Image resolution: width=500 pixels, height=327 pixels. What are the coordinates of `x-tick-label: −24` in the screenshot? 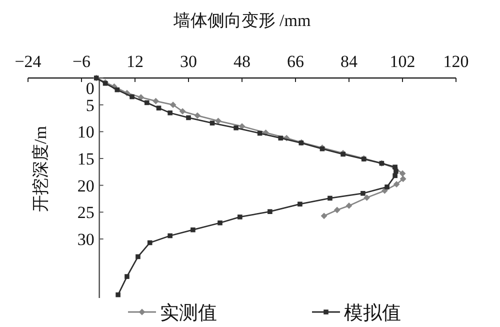 It's located at (28, 61).